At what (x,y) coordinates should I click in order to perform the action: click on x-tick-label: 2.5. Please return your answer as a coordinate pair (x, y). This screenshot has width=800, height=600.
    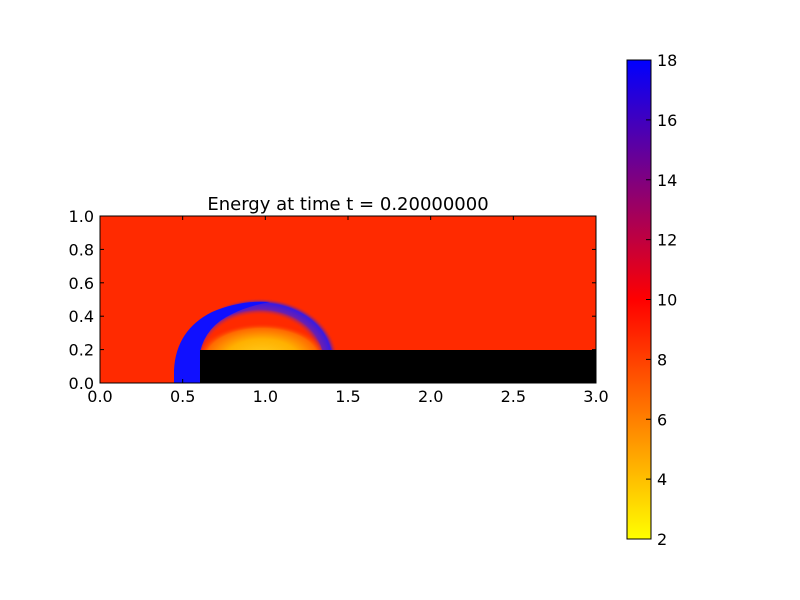
    Looking at the image, I should click on (513, 396).